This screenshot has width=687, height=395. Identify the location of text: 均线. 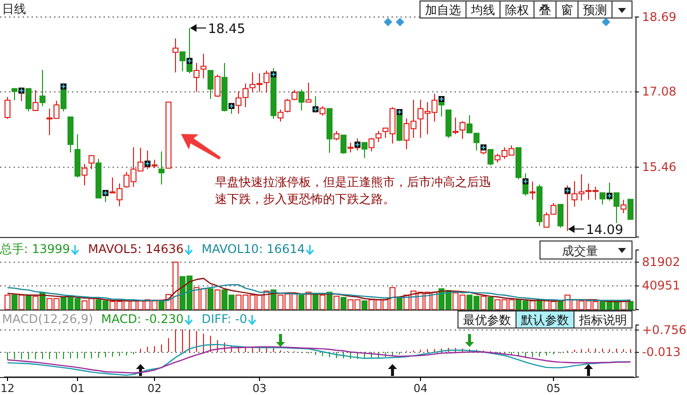
(482, 10).